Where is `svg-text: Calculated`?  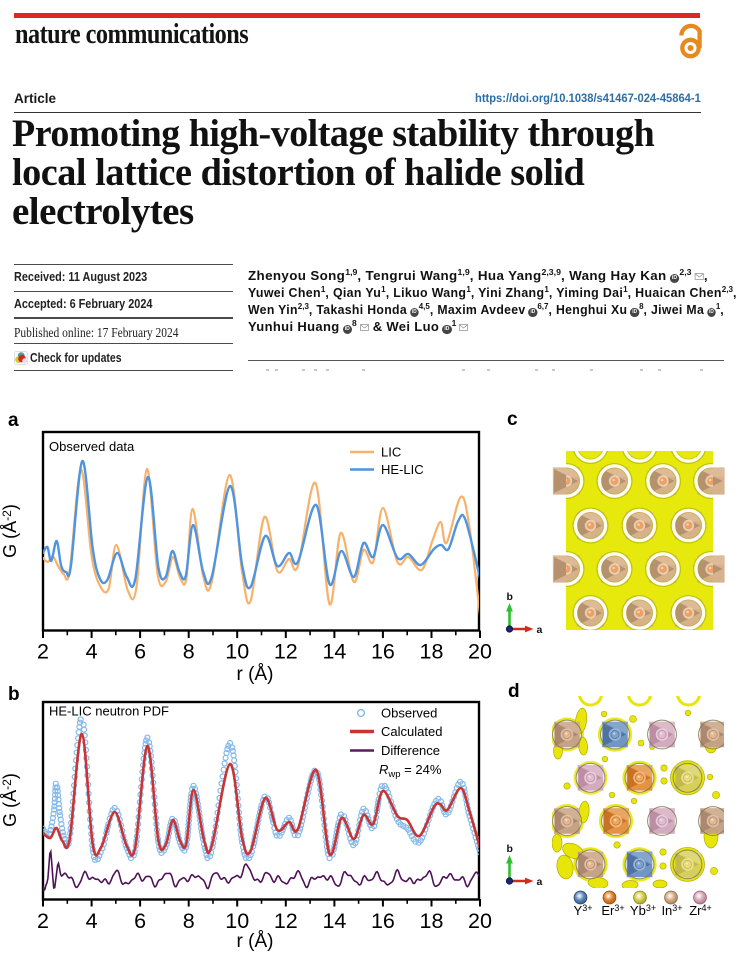
svg-text: Calculated is located at coordinates (411, 731).